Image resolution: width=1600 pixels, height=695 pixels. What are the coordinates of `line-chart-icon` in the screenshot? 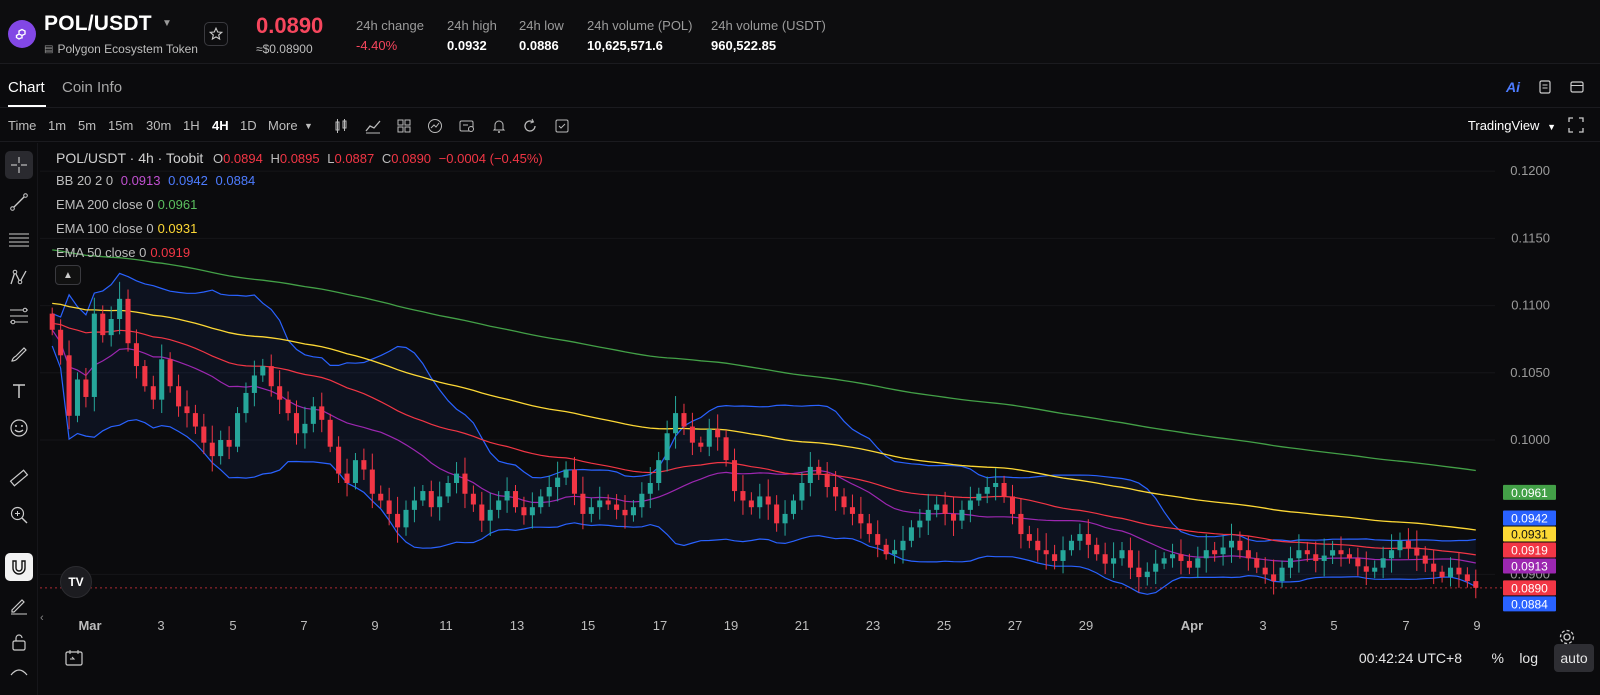 It's located at (373, 126).